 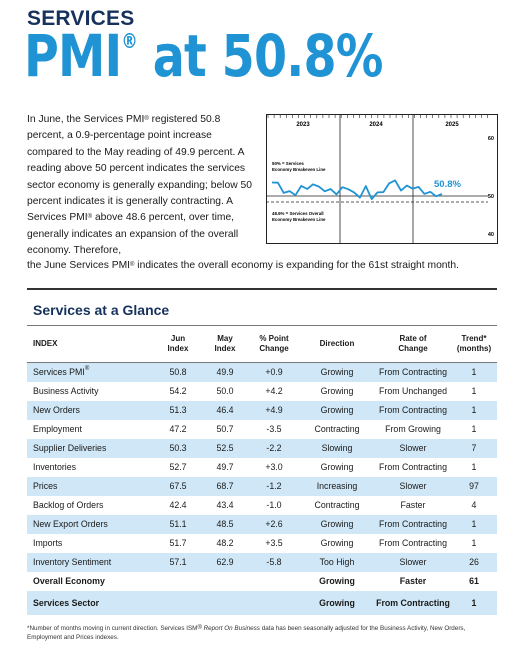 I want to click on cell-index-name: Imports, so click(x=48, y=543).